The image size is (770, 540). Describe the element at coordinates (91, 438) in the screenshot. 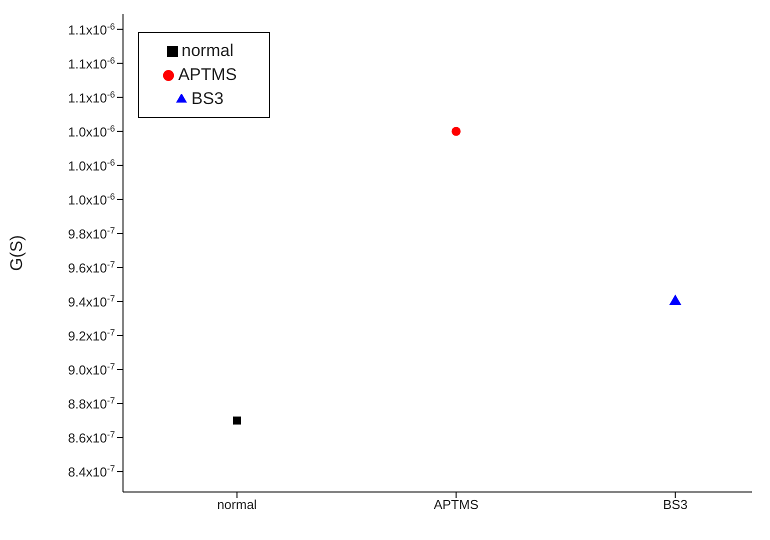

I see `y-tick-label: 8.6x10$^{-7}$` at that location.